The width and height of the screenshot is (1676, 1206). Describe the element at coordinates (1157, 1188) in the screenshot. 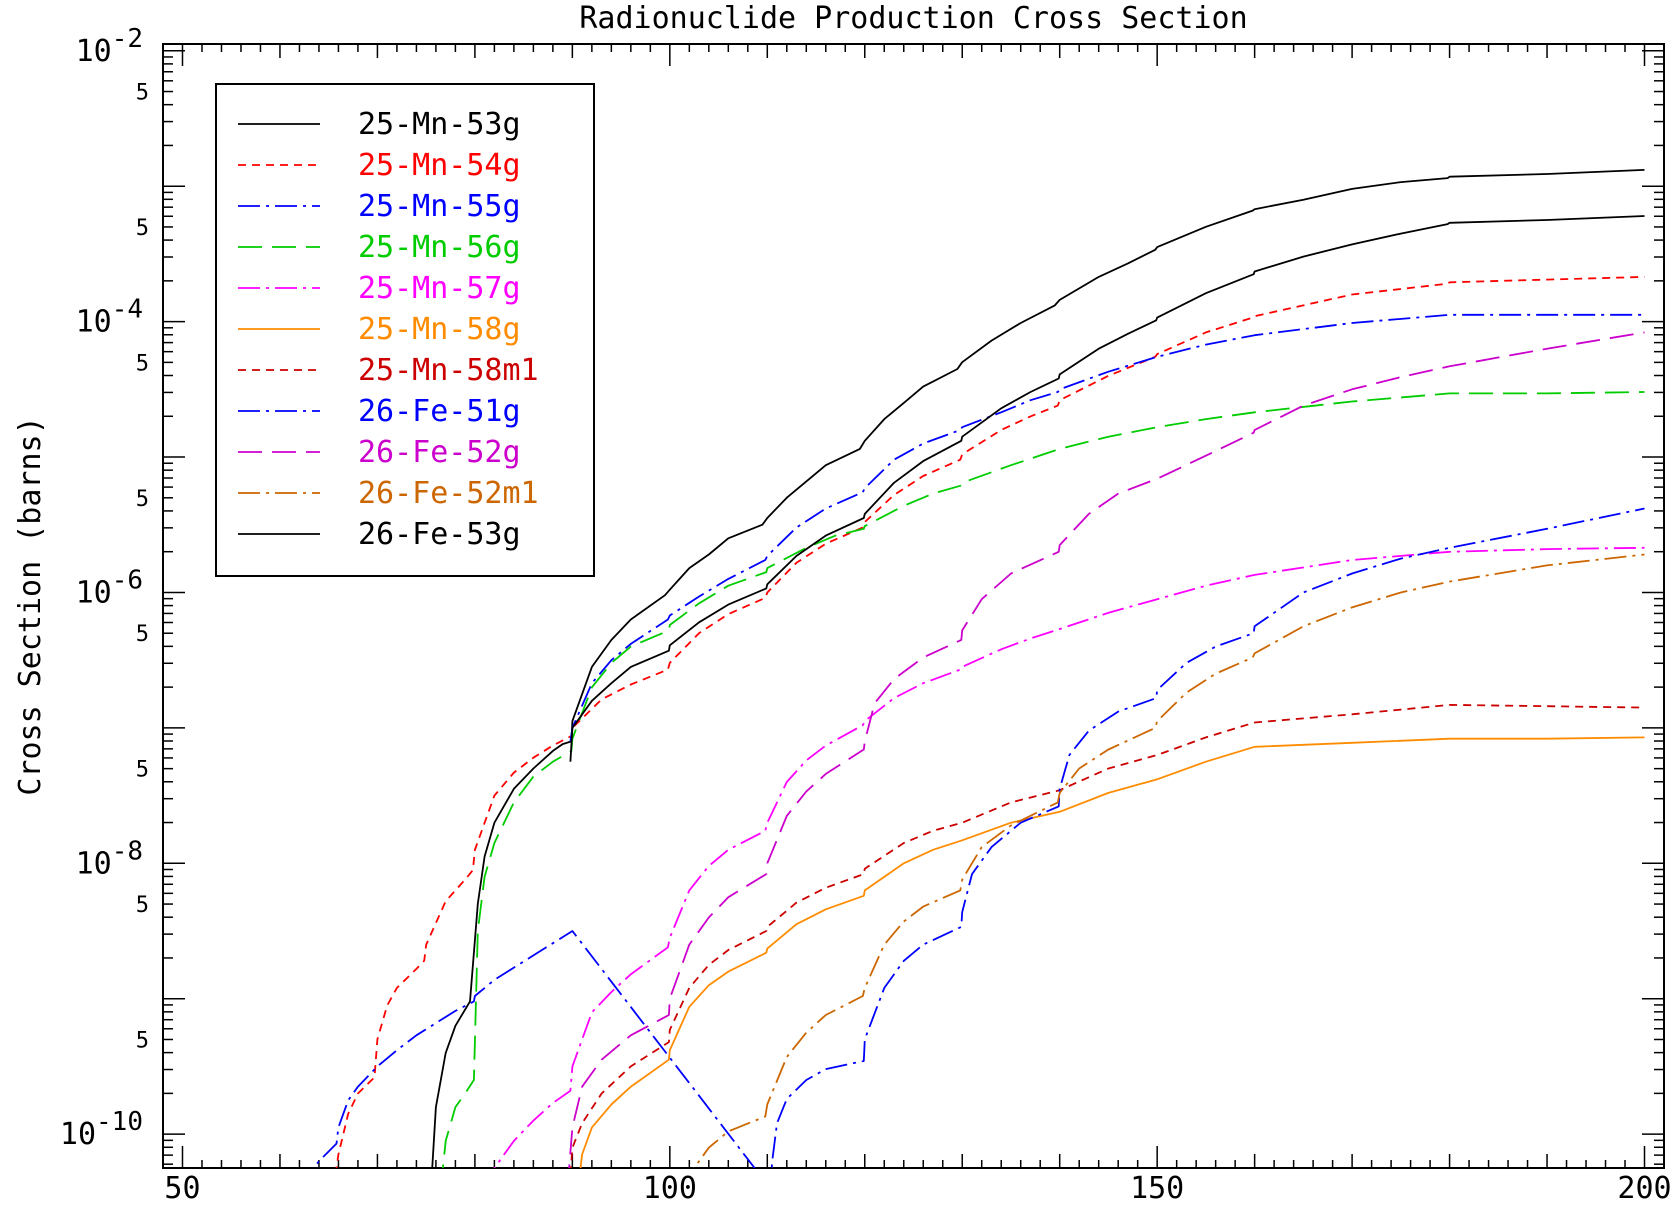

I see `x-tick-label: 150` at that location.